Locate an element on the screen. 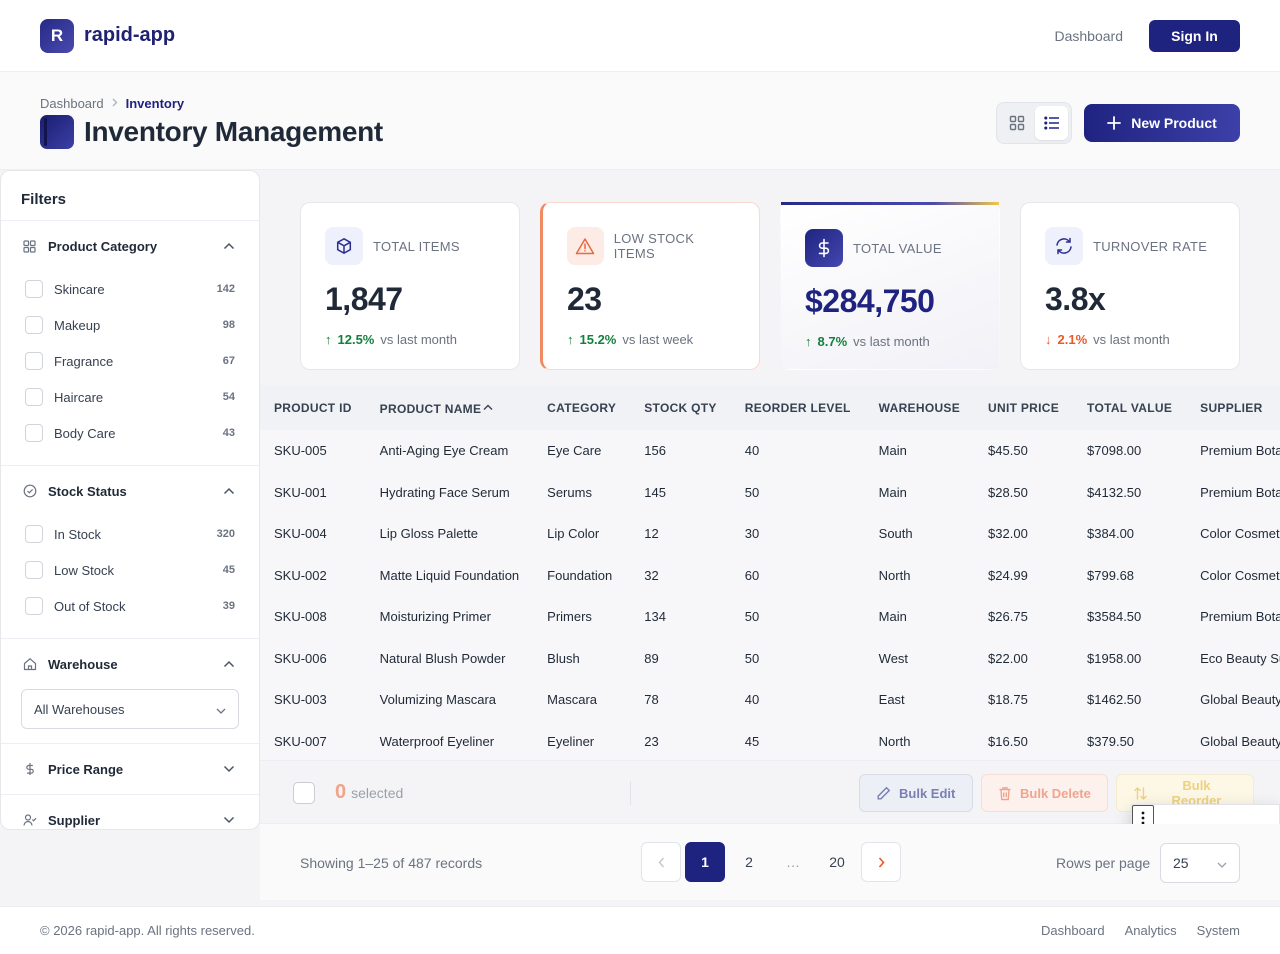  prev-page-button is located at coordinates (661, 862).